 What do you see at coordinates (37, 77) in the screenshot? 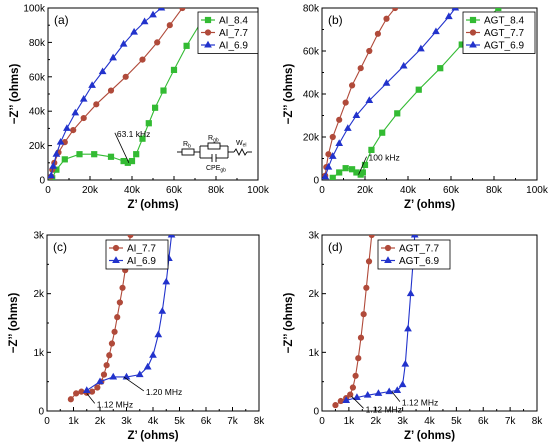
I see `y-tick-label: 60k` at bounding box center [37, 77].